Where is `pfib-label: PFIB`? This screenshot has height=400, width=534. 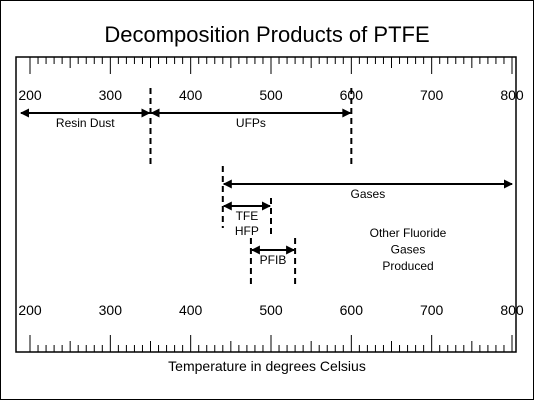 pfib-label: PFIB is located at coordinates (273, 260).